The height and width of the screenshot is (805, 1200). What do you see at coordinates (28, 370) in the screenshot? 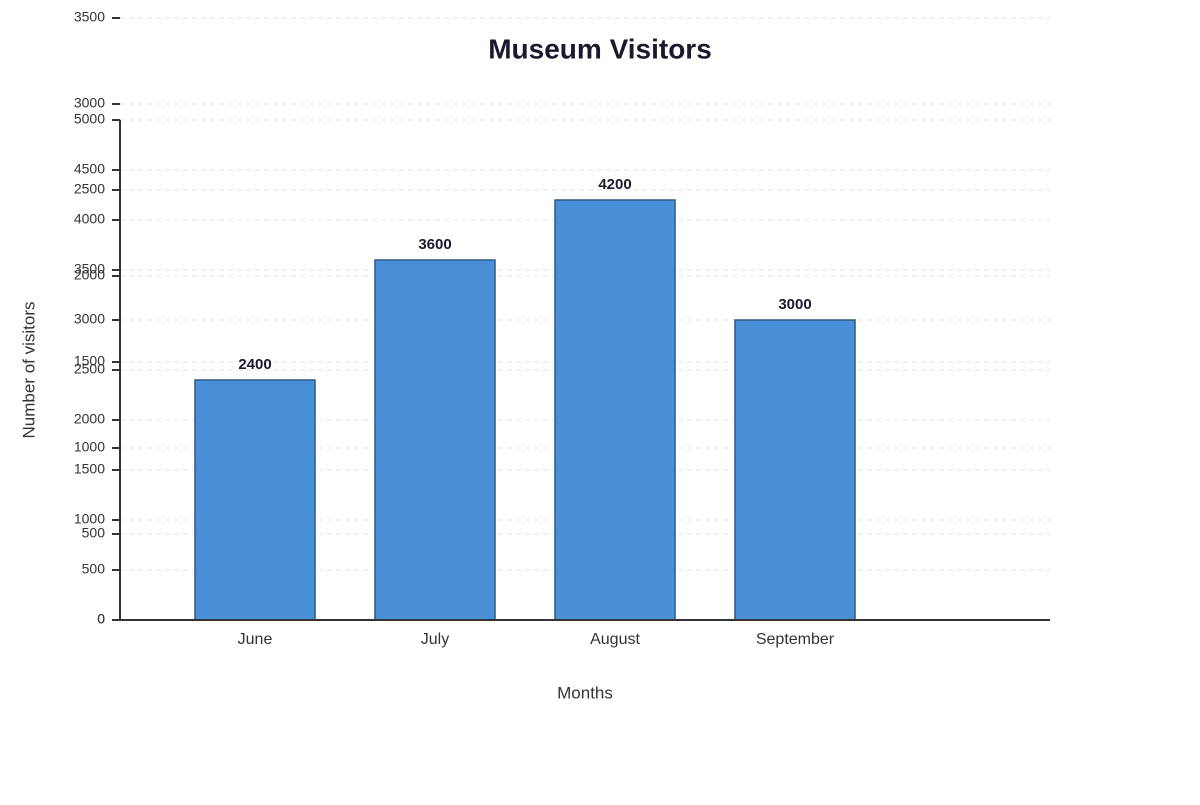
I see `y-axis-label: Number of visitors` at bounding box center [28, 370].